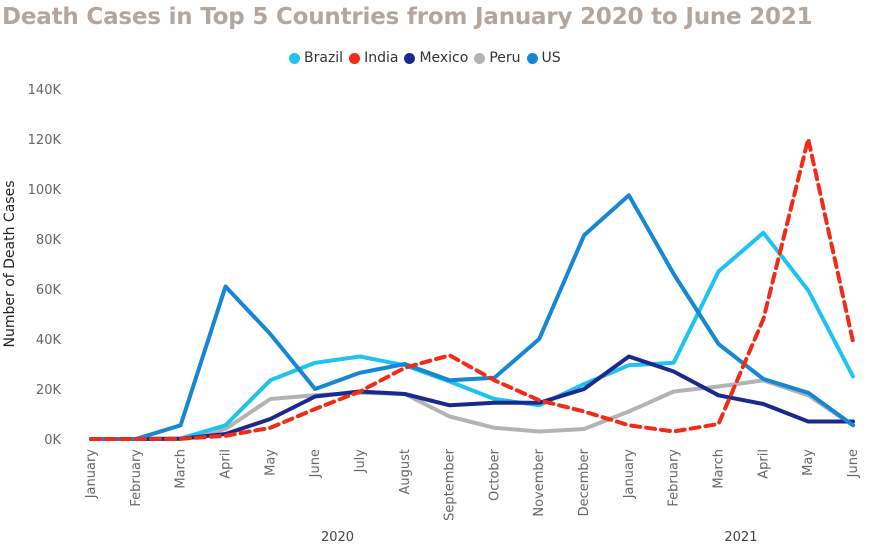 Image resolution: width=884 pixels, height=557 pixels. Describe the element at coordinates (10, 264) in the screenshot. I see `y-axis-title: Number of Death Cases` at that location.